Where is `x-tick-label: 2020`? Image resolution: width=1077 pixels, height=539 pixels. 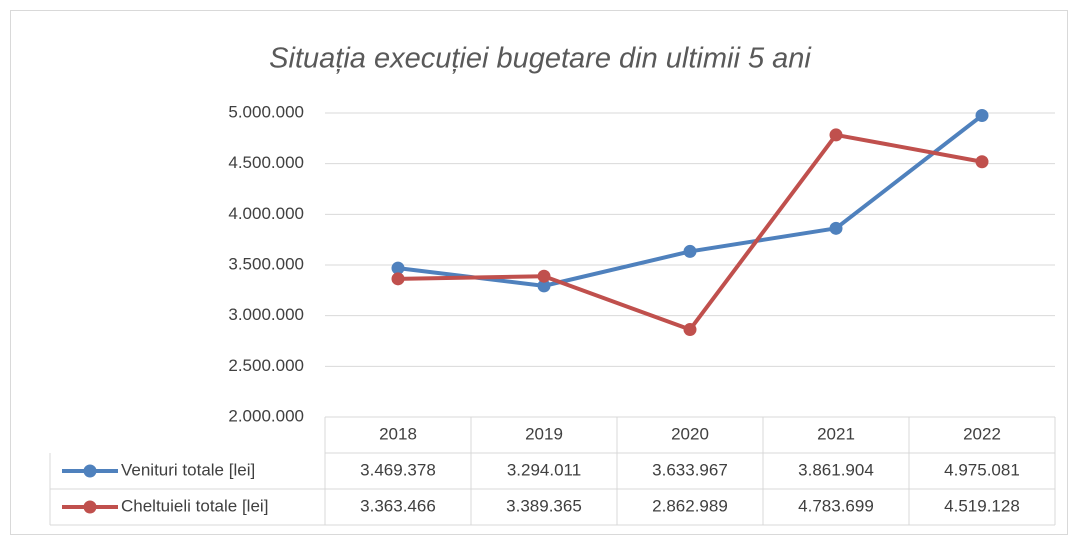
x-tick-label: 2020 is located at coordinates (690, 433).